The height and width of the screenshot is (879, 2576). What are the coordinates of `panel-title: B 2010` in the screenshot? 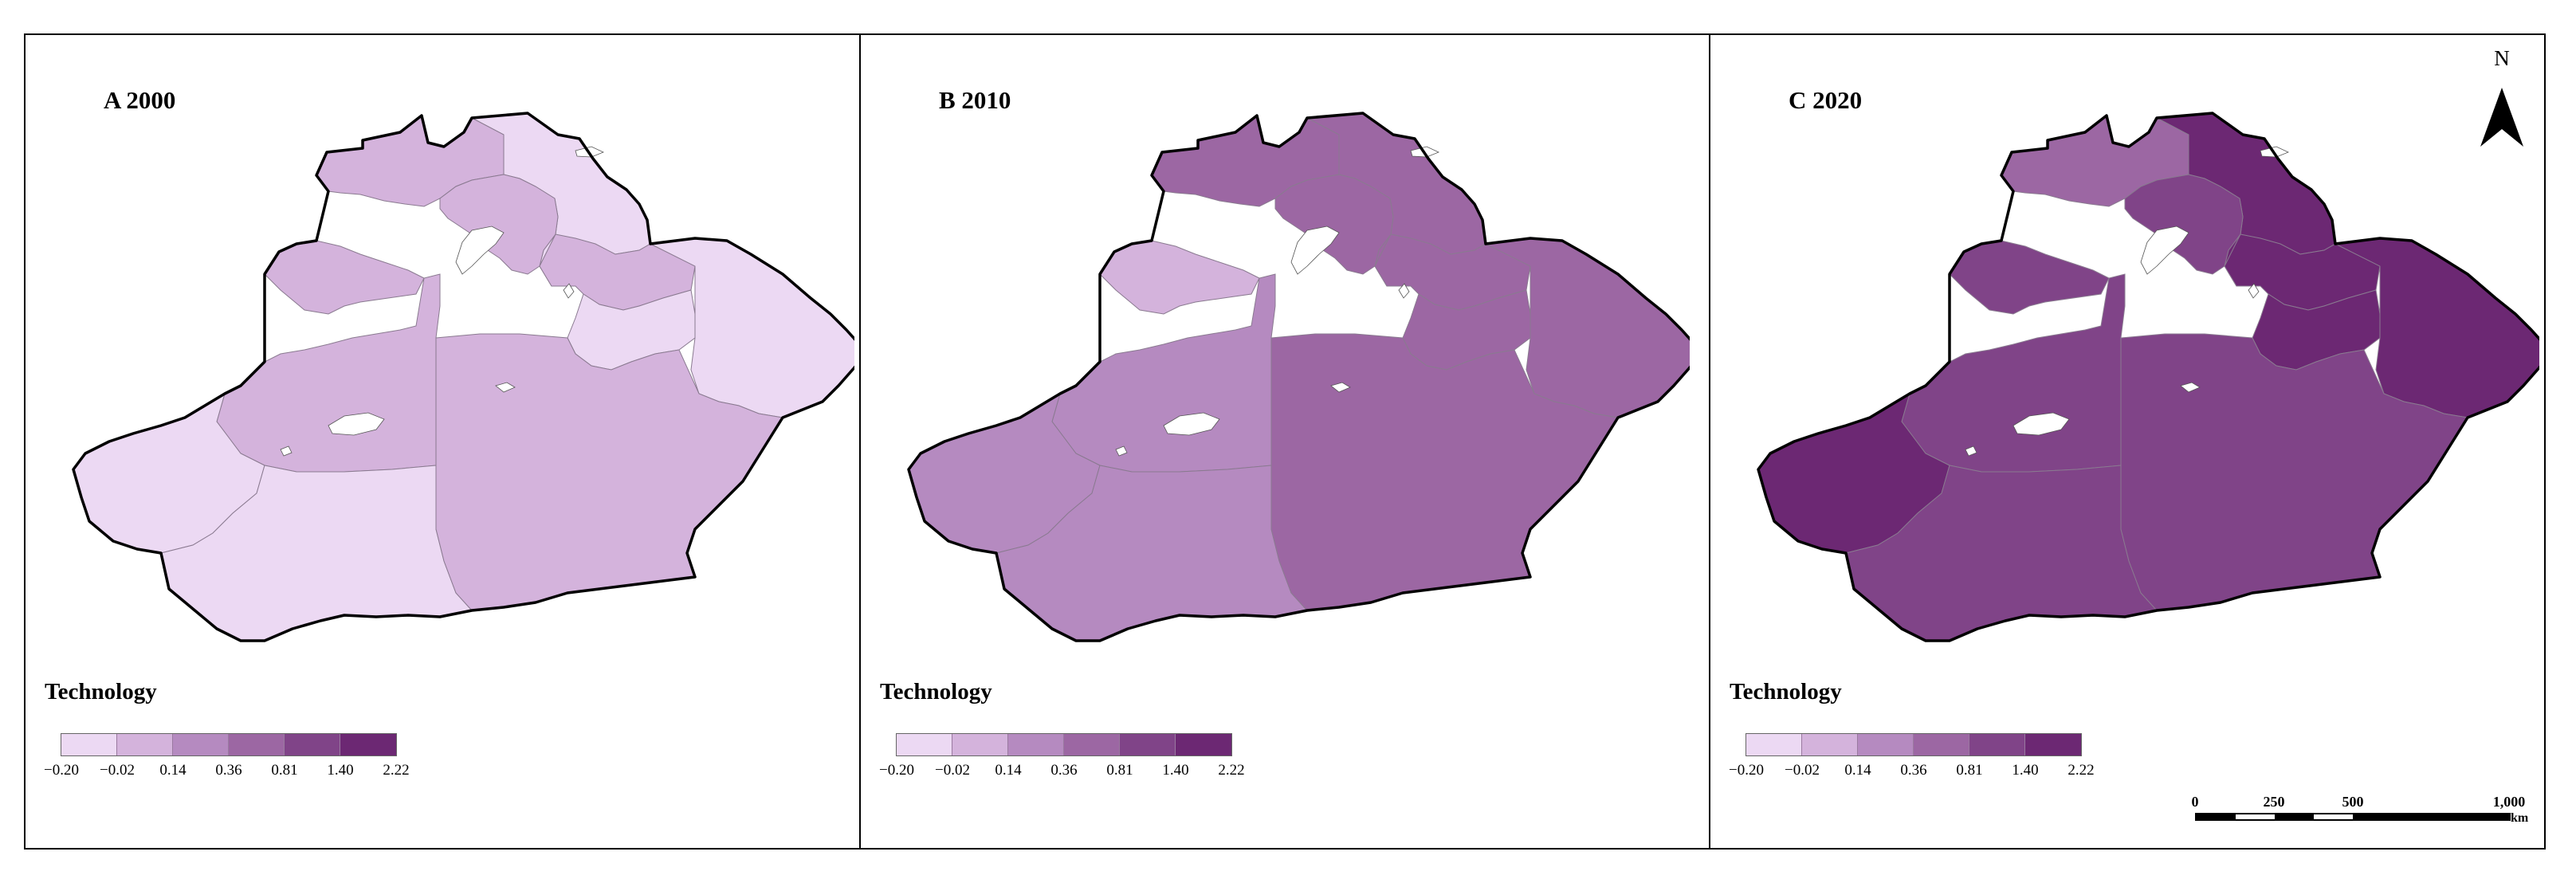 It's located at (975, 100).